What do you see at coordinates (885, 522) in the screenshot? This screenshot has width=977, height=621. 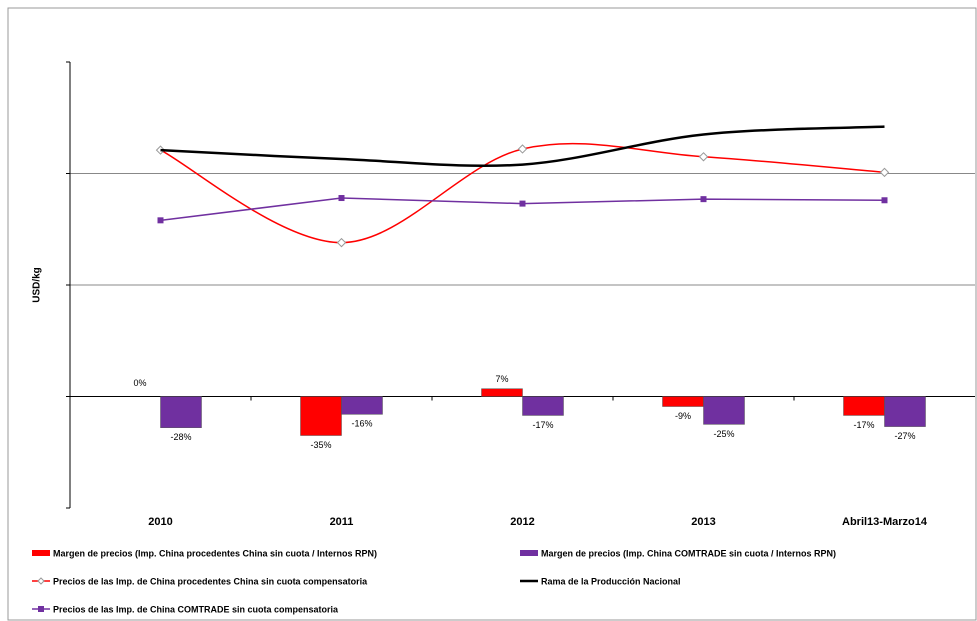 I see `x-tick-label: Abril13-Marzo14` at bounding box center [885, 522].